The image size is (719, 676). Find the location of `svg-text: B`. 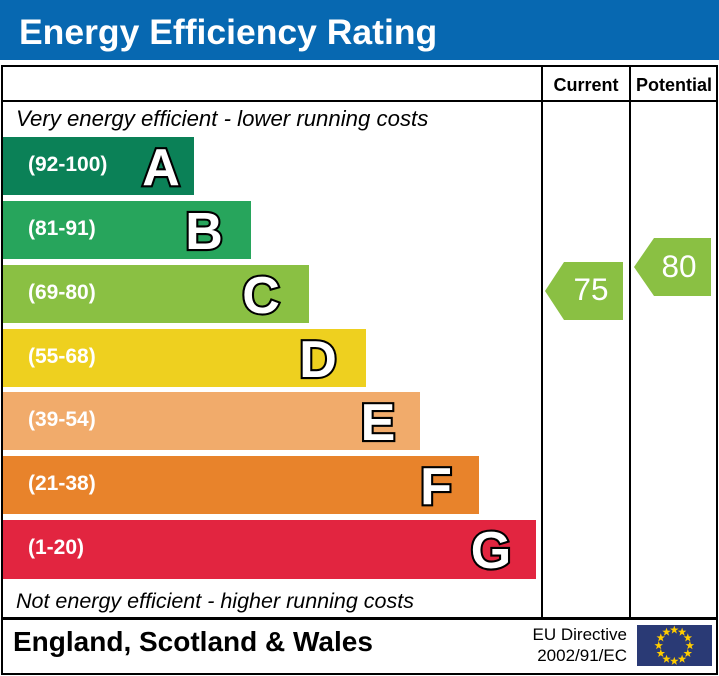

svg-text: B is located at coordinates (204, 232).